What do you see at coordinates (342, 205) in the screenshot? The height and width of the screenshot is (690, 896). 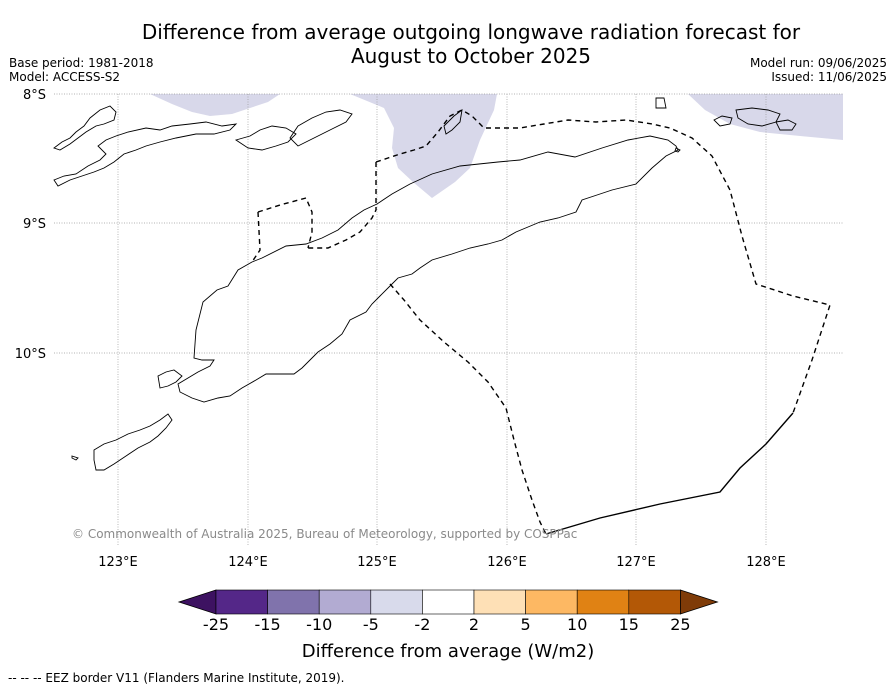 I see `eez-border-east-link` at bounding box center [342, 205].